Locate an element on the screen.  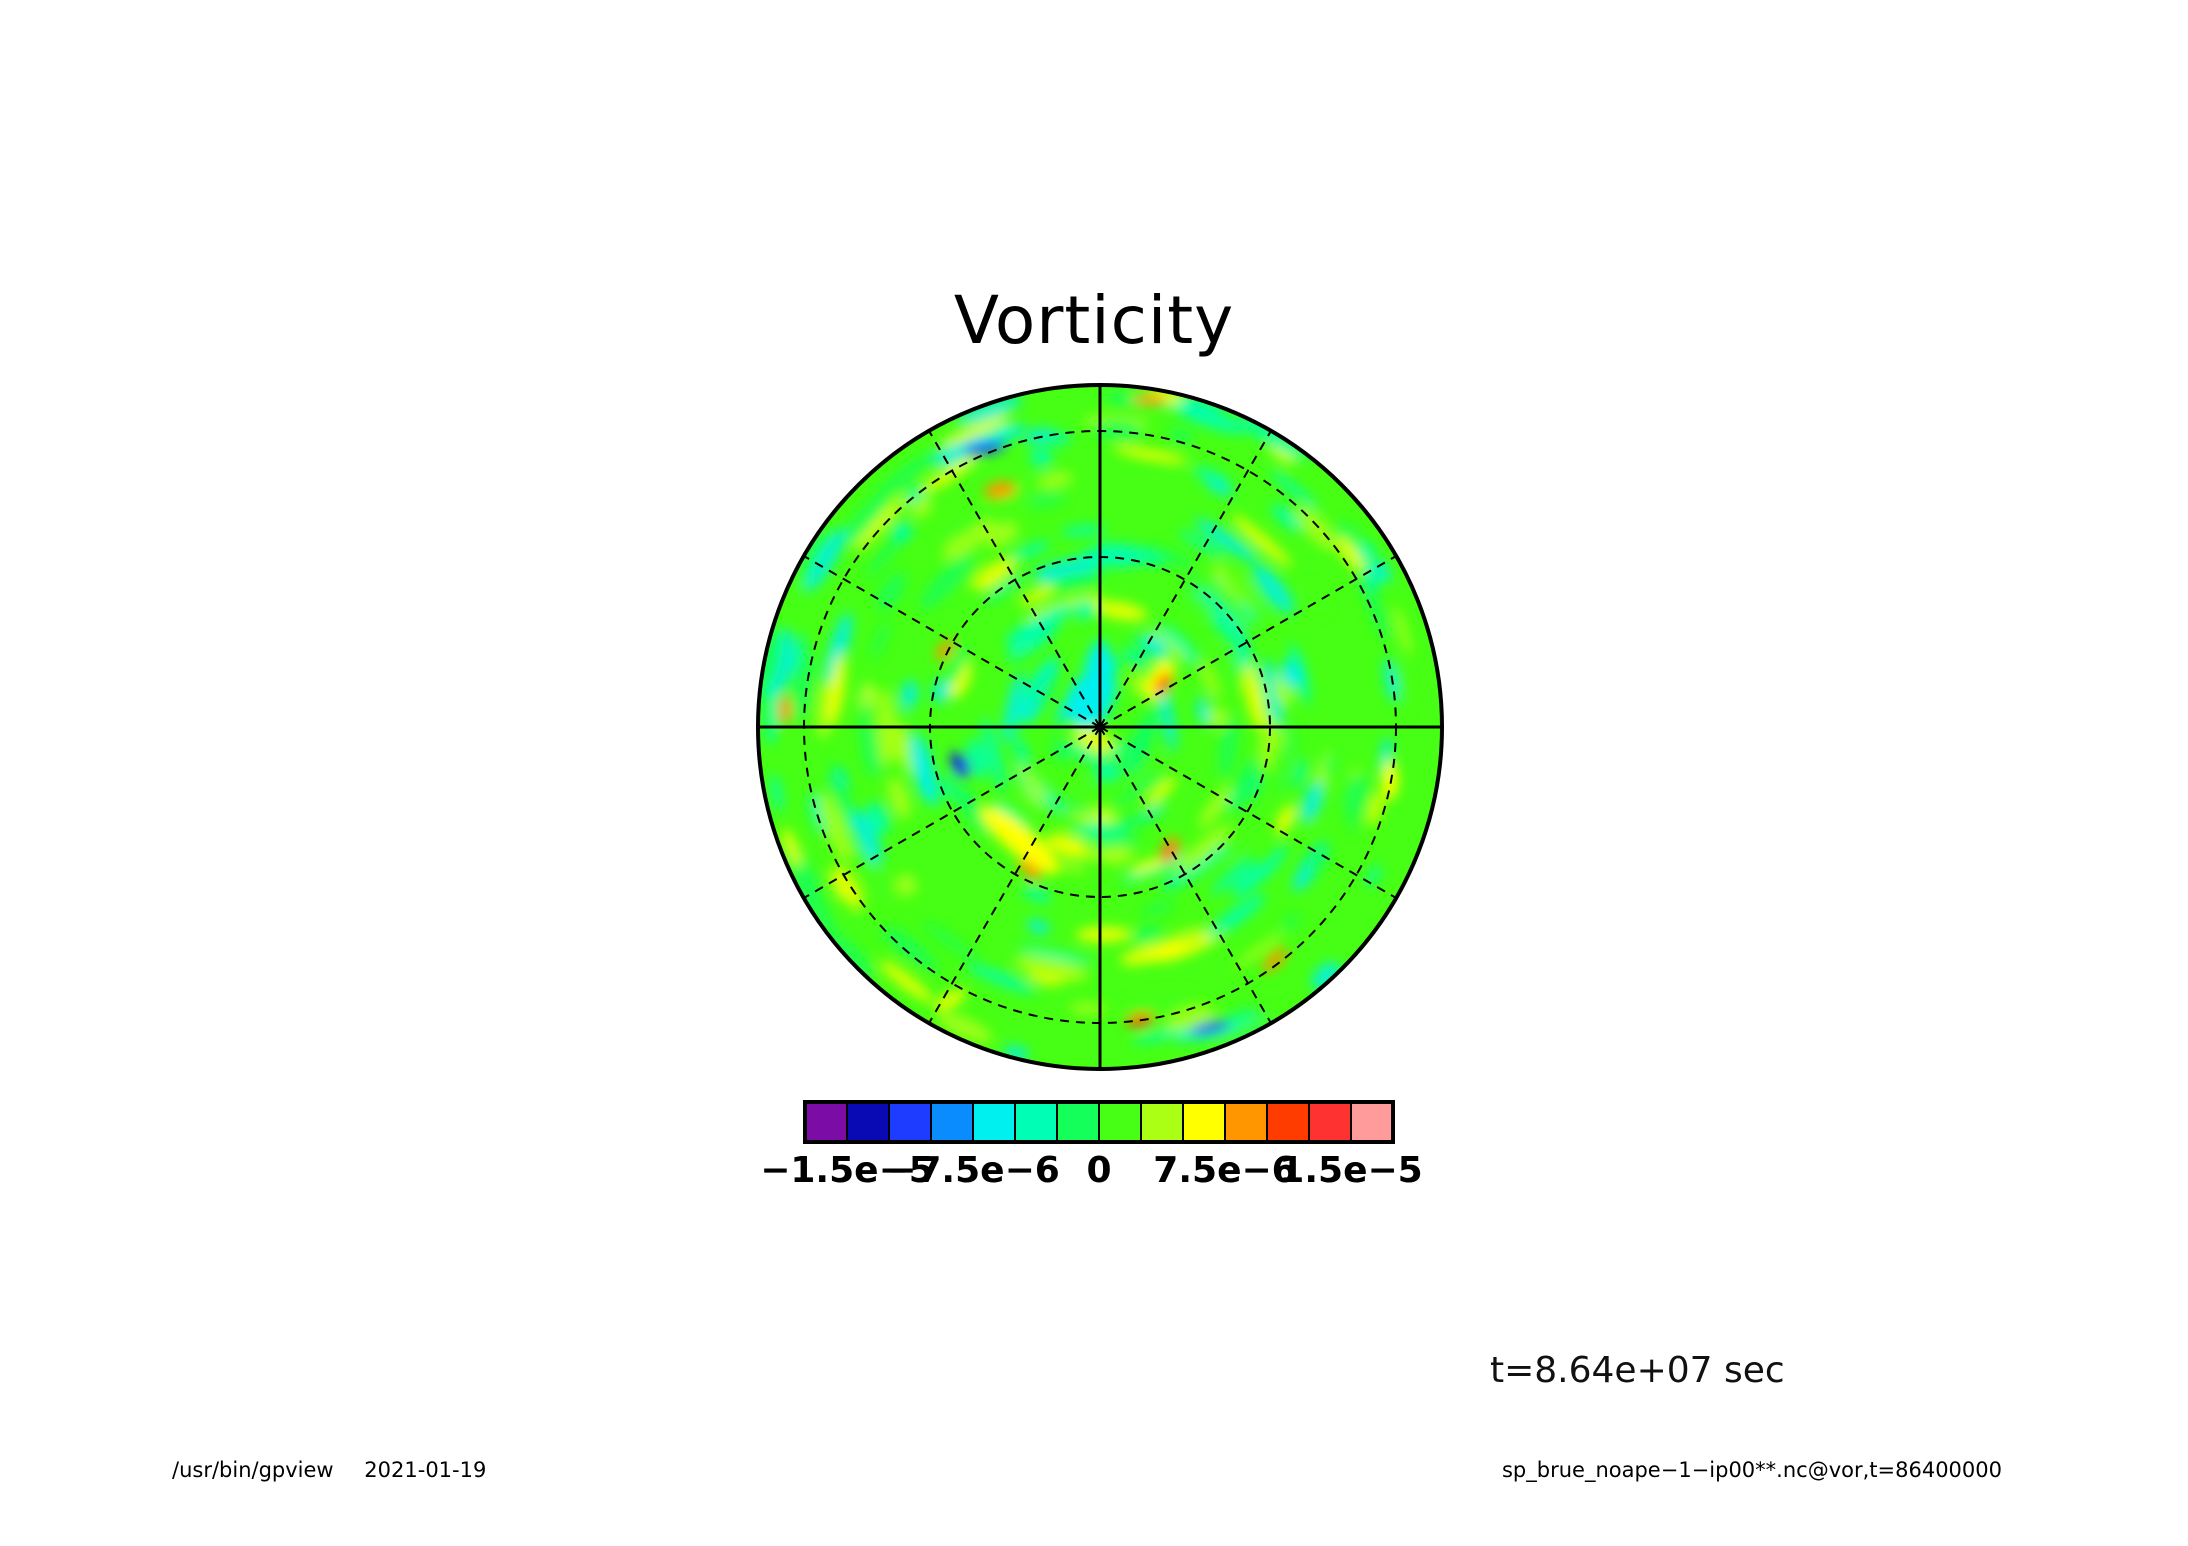
colorbar is located at coordinates (1099, 1122).